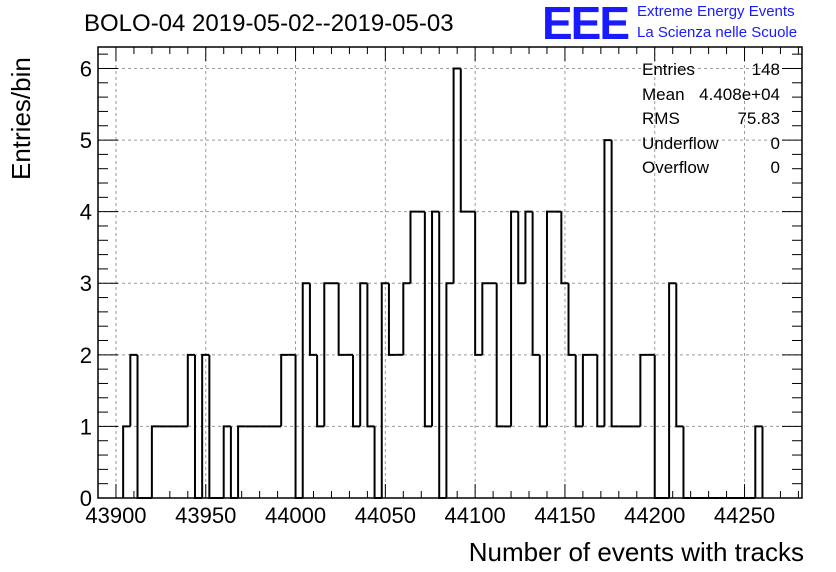  Describe the element at coordinates (744, 515) in the screenshot. I see `x-tick-label: 44250` at that location.